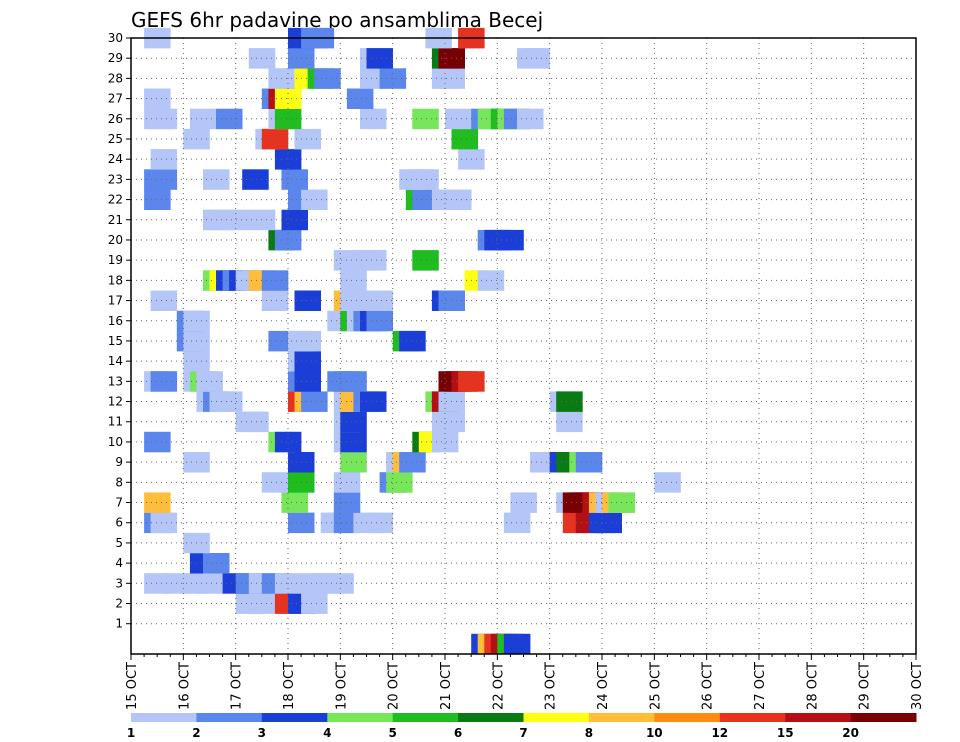  Describe the element at coordinates (119, 462) in the screenshot. I see `y-tick-label: 9` at that location.